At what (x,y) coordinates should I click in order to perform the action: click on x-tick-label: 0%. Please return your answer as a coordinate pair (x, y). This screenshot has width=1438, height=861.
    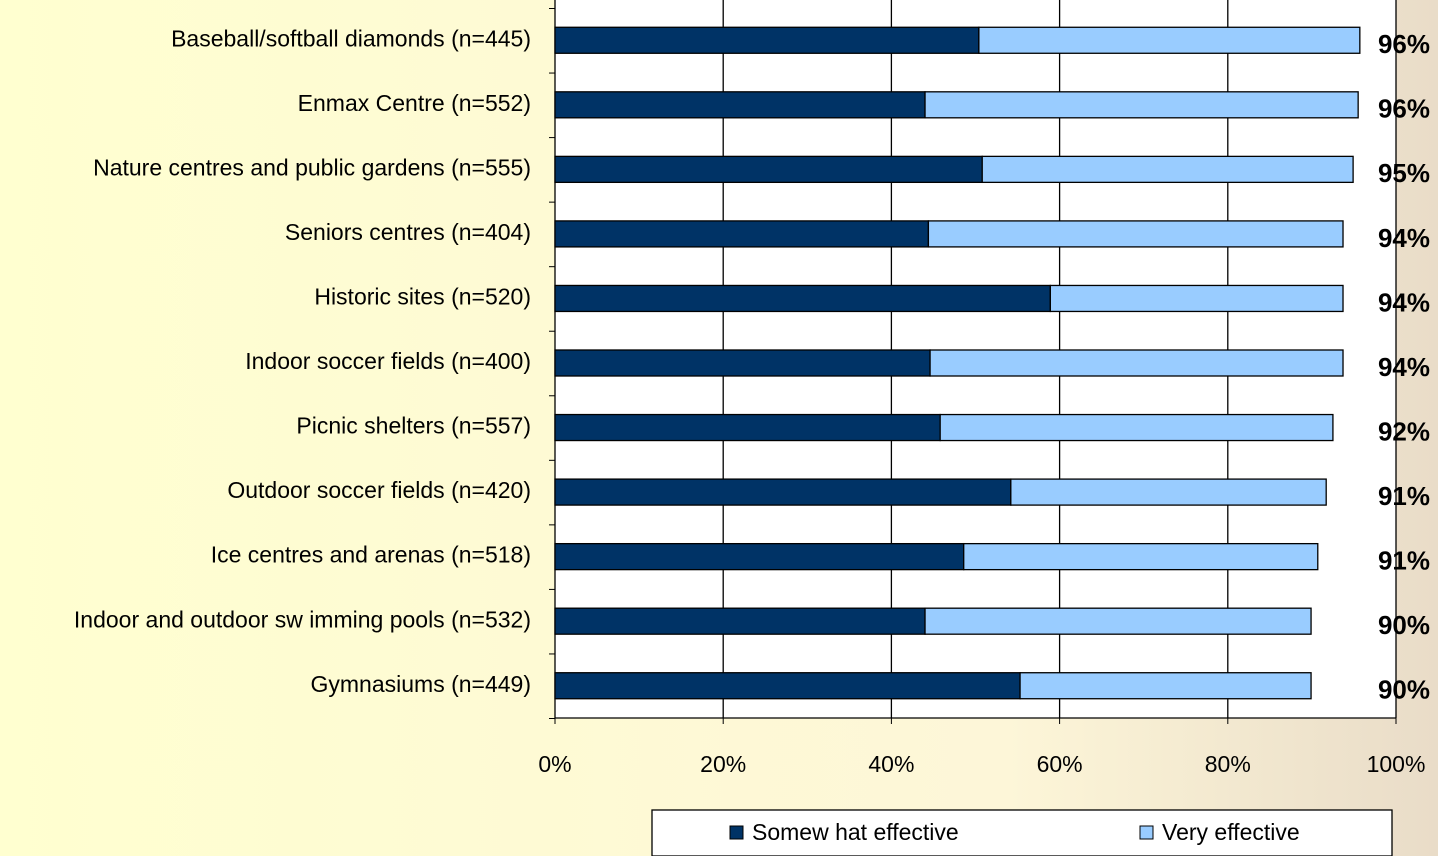
    Looking at the image, I should click on (554, 764).